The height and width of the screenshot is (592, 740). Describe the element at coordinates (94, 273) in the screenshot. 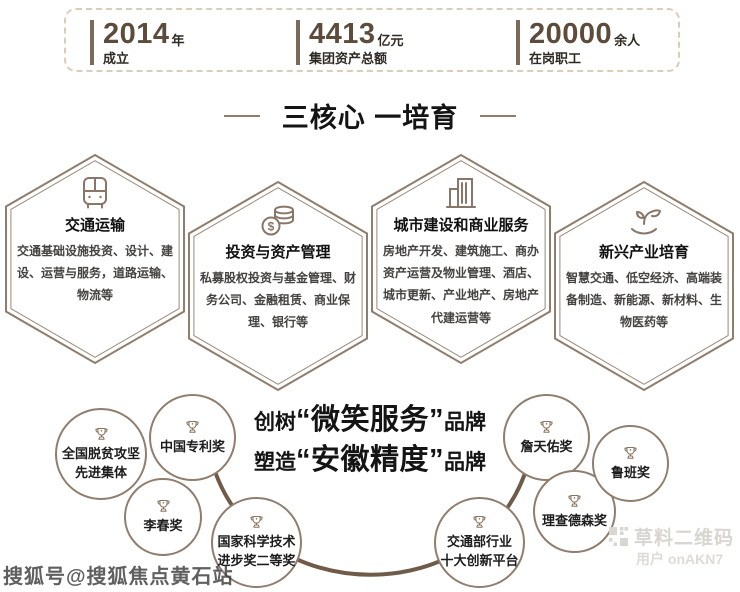

I see `hex-description: 交通基础设施投资、设计、建设、运营与服务，道路运输、物流等` at that location.